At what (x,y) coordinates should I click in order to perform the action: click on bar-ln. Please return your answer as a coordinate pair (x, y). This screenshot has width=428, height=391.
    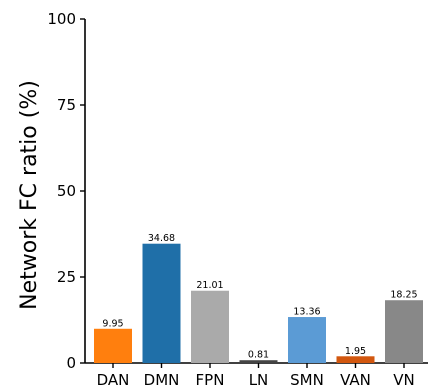
    Looking at the image, I should click on (258, 361).